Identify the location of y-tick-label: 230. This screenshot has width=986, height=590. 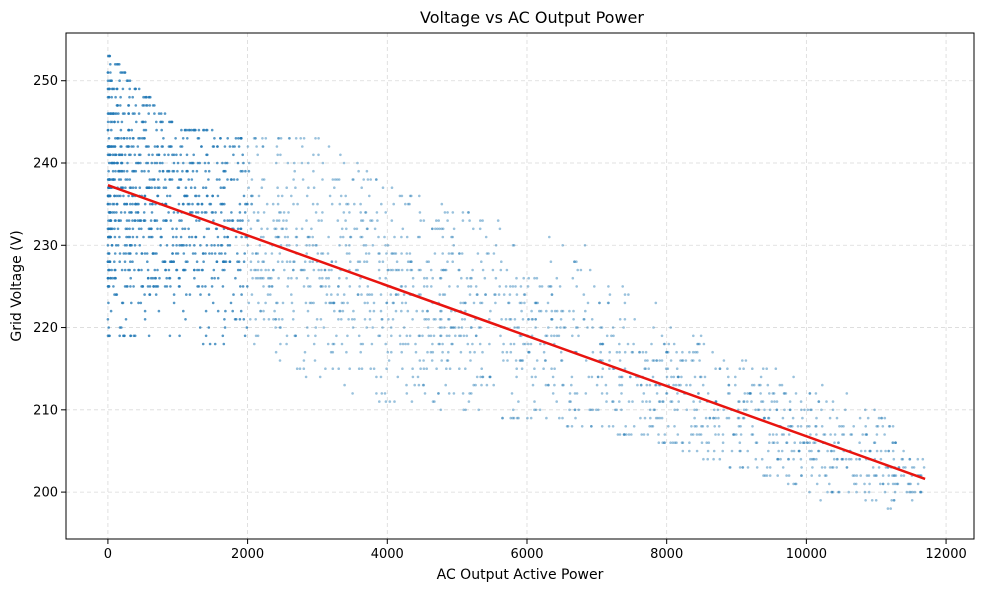
(45, 246).